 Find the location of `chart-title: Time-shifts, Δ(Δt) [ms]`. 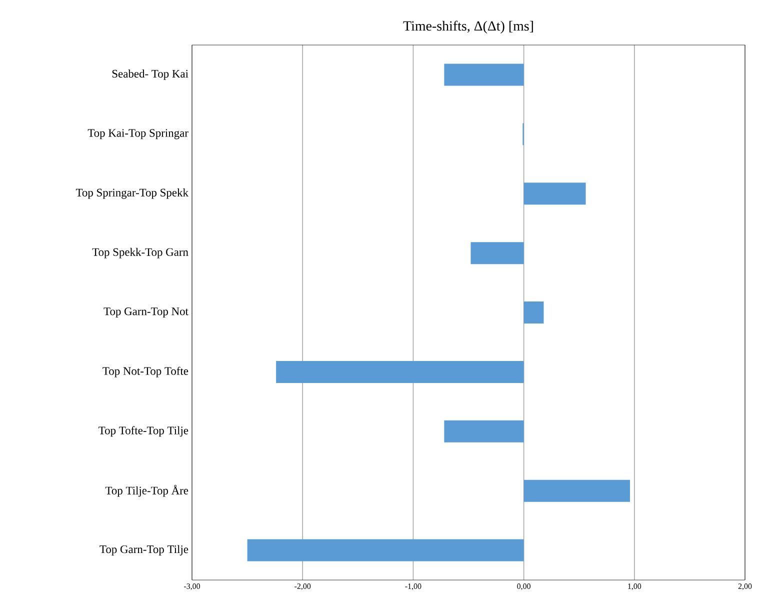

chart-title: Time-shifts, Δ(Δt) [ms] is located at coordinates (468, 27).